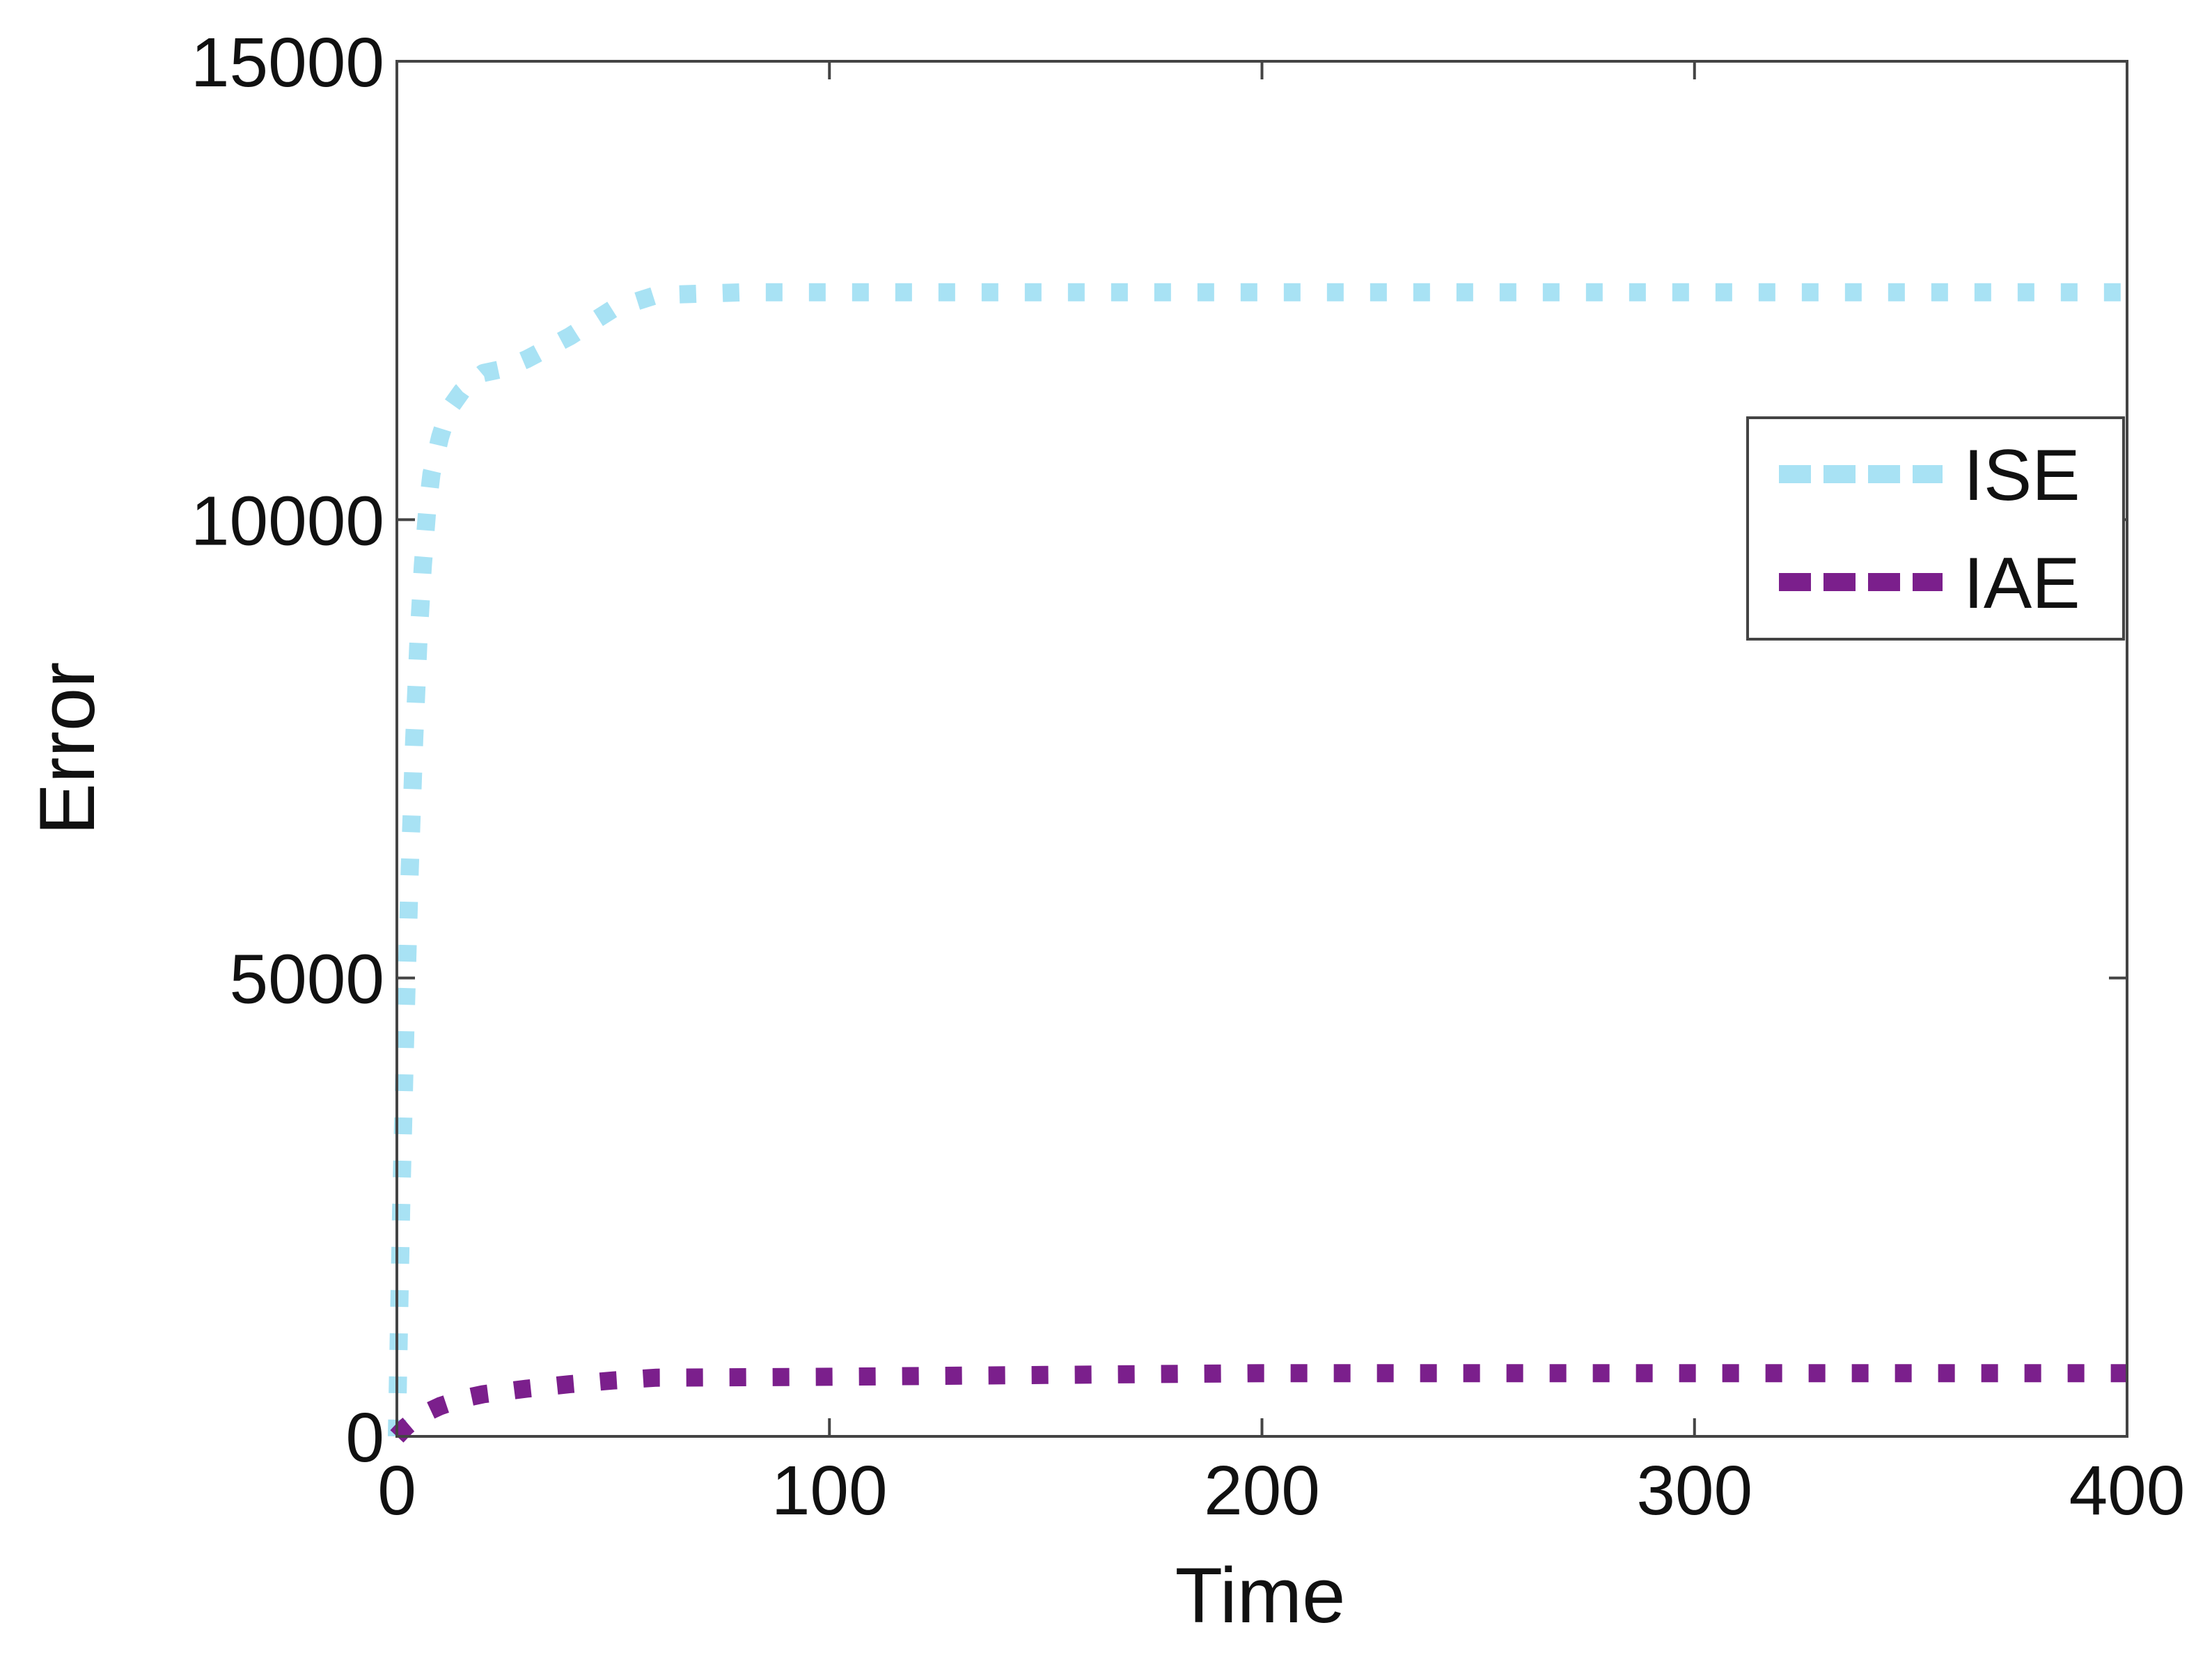 This screenshot has height=1655, width=2212. What do you see at coordinates (67, 749) in the screenshot?
I see `y-axis-label: Error` at bounding box center [67, 749].